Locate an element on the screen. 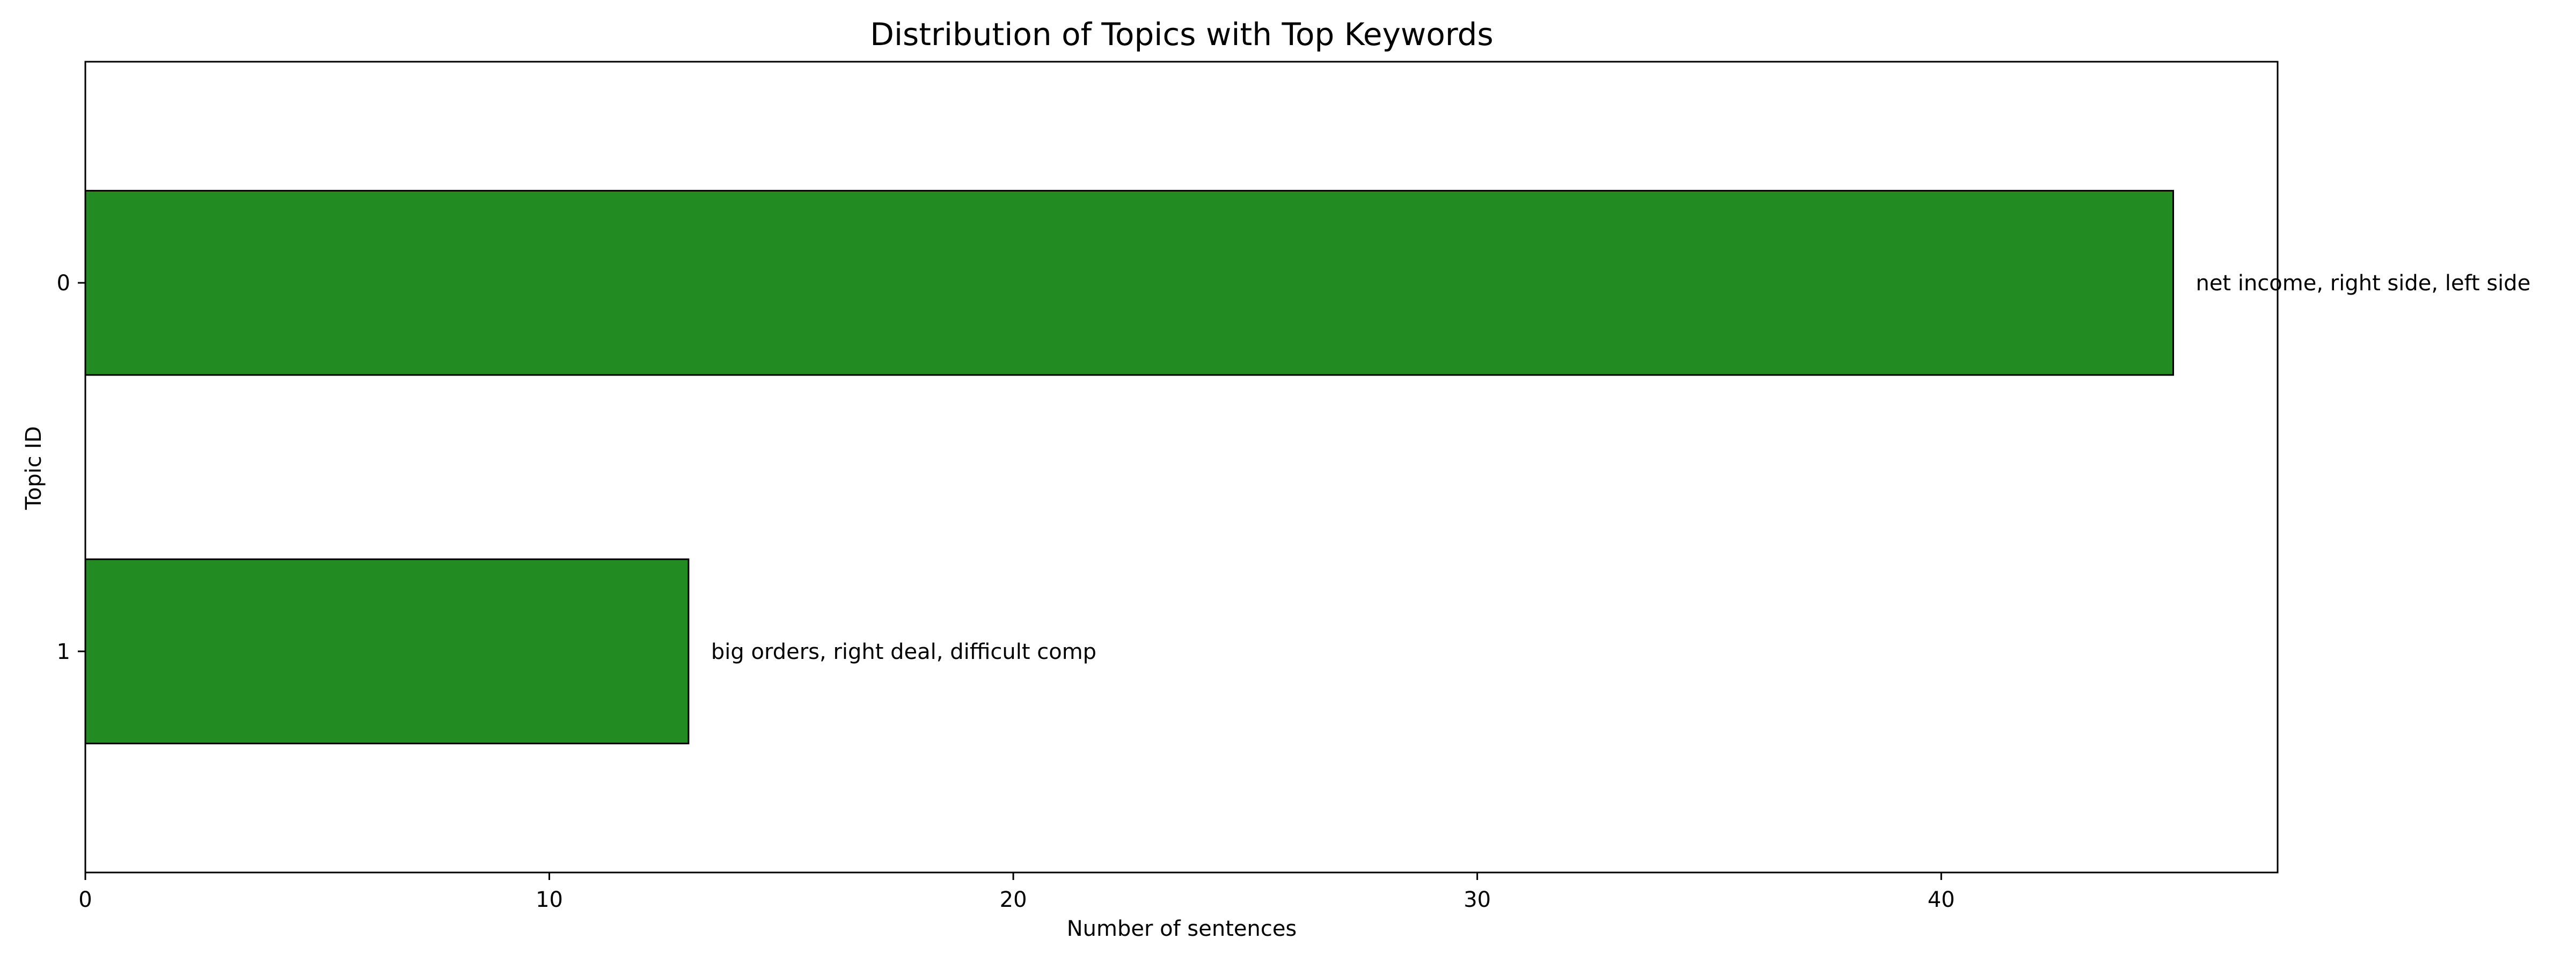 The height and width of the screenshot is (968, 2576). y-axis-label: Topic ID is located at coordinates (33, 468).